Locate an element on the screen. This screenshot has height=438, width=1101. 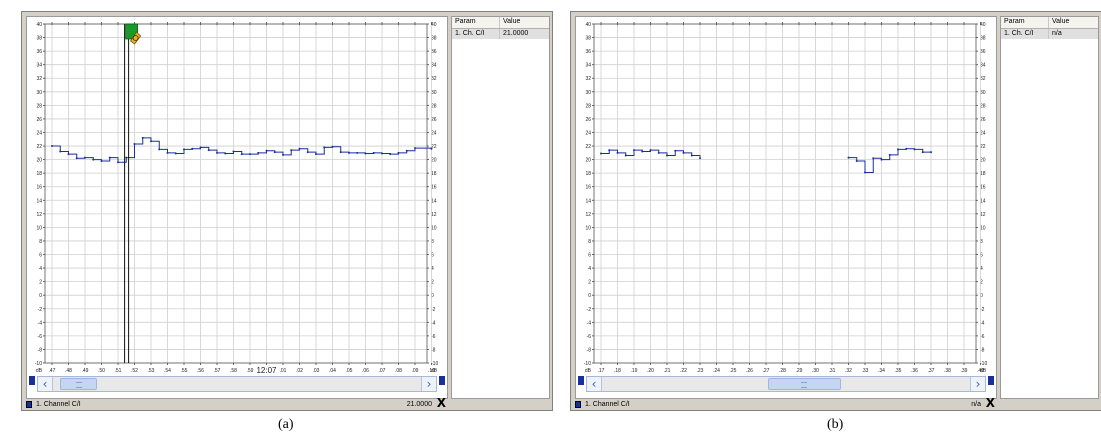
y-tick-label: -6 is located at coordinates (40, 337).